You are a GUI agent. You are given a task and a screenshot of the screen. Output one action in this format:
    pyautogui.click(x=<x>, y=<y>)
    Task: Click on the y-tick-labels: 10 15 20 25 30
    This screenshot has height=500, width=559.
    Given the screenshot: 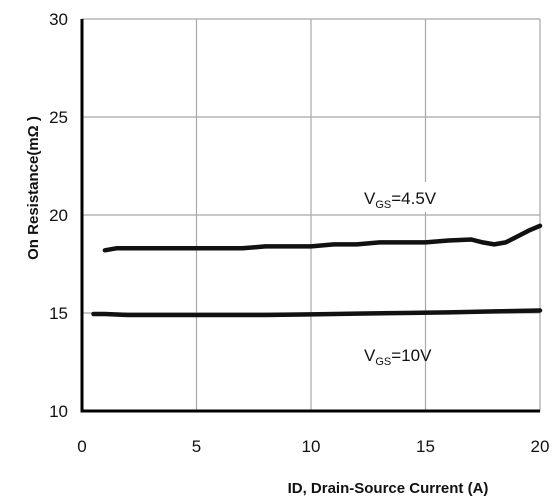 What is the action you would take?
    pyautogui.click(x=58, y=215)
    